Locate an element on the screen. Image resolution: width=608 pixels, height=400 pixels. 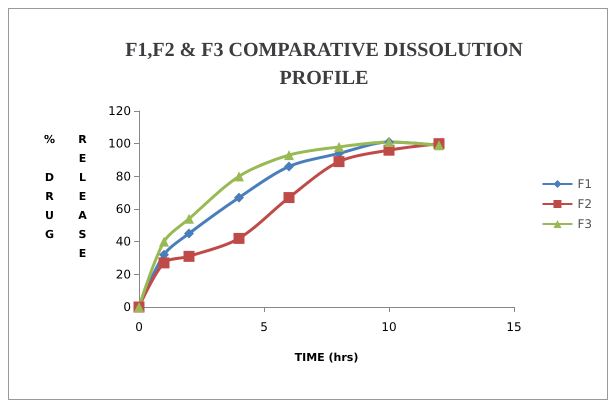
y-tick-label: 120 is located at coordinates (119, 111).